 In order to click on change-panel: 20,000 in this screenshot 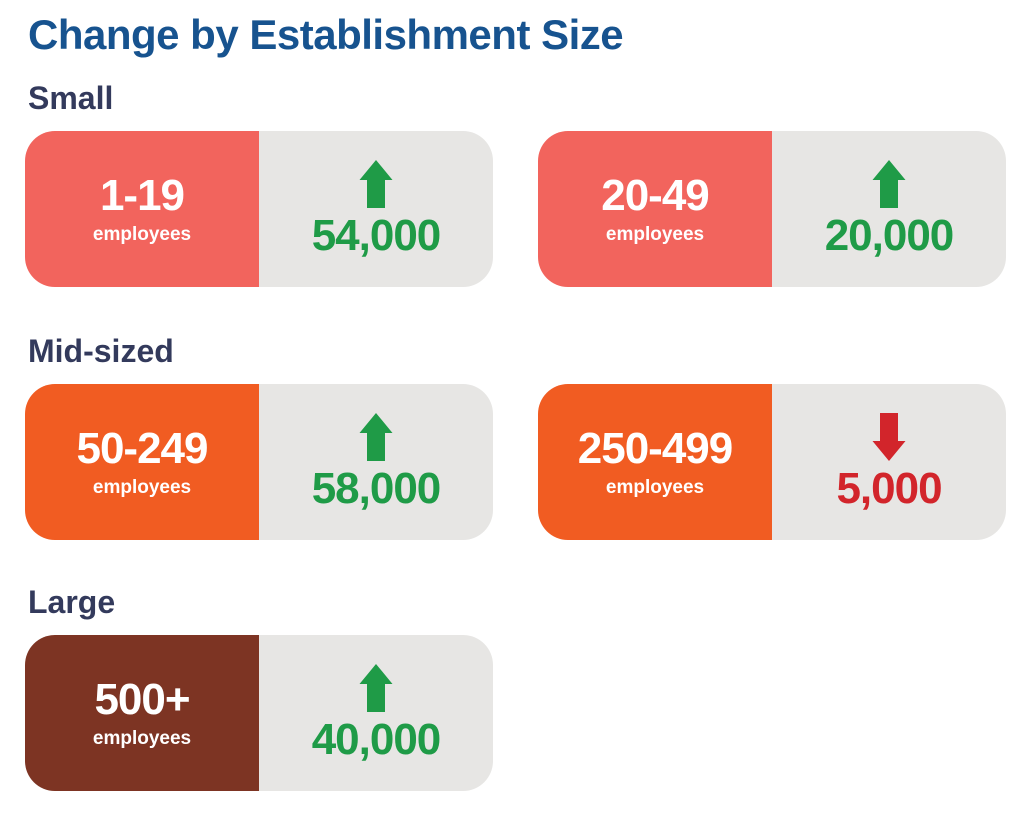, I will do `click(889, 208)`.